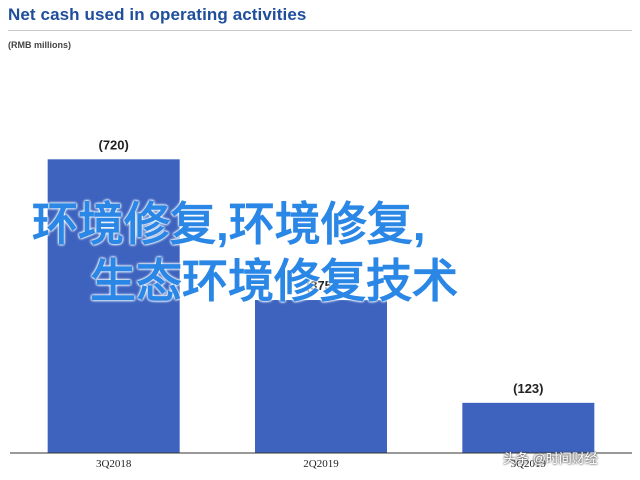  Describe the element at coordinates (39, 45) in the screenshot. I see `chart-subtitle: (RMB millions)` at that location.